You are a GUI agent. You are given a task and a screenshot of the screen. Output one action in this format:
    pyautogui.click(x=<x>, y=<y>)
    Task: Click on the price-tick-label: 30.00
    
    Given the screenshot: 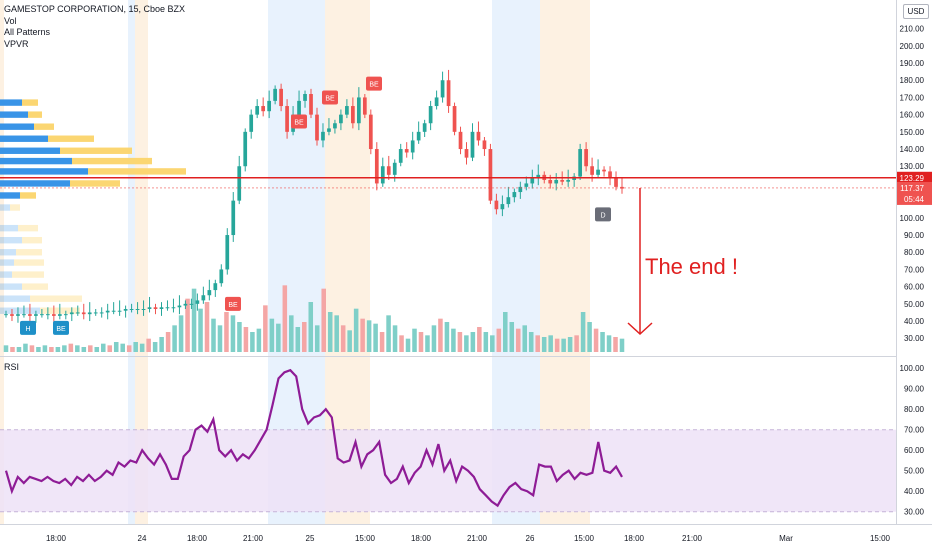 What is the action you would take?
    pyautogui.click(x=914, y=338)
    